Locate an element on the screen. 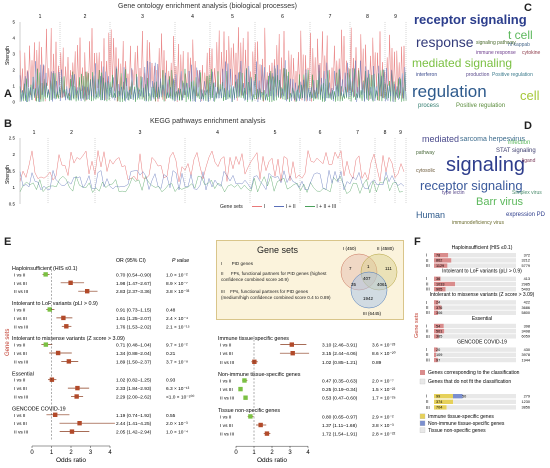  section-title: Intolerant to LoF variants (pLI > 0.9) is located at coordinates (482, 272).